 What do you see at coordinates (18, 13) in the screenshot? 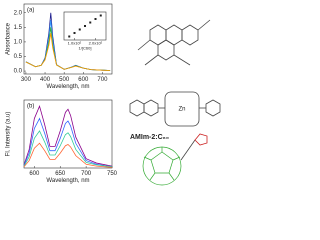
I see `y-tick-label: 2.0` at bounding box center [18, 13].